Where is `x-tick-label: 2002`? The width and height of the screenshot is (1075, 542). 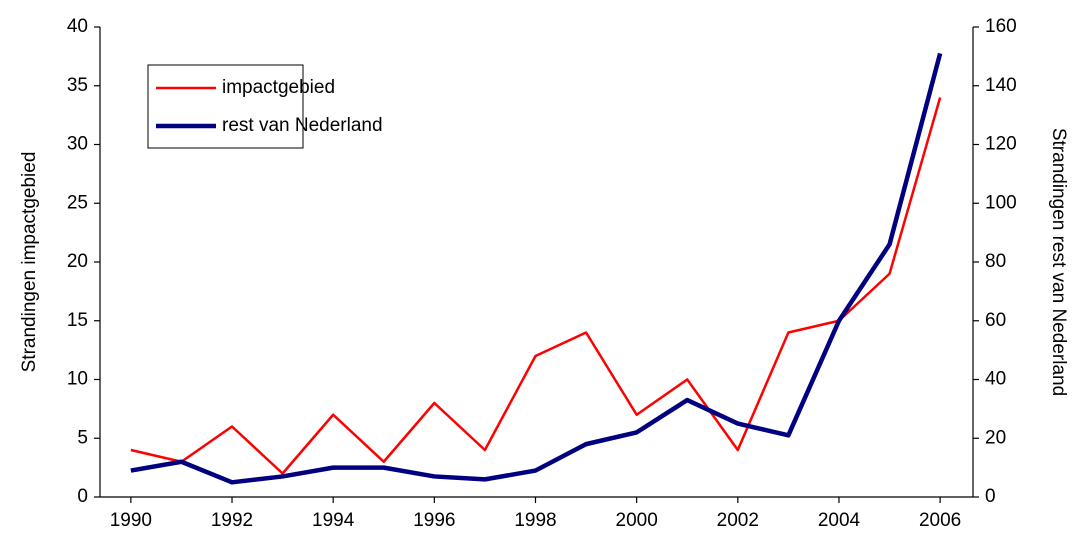
x-tick-label: 2002 is located at coordinates (738, 520).